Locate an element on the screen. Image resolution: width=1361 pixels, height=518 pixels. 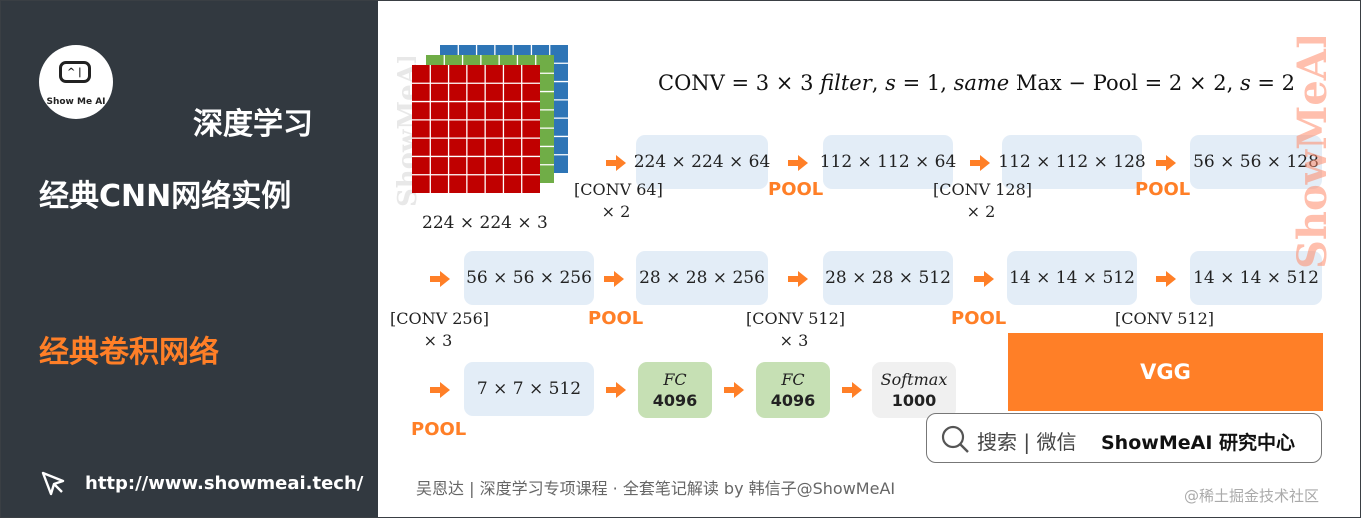
row2-box-3: 28 × 28 × 512 is located at coordinates (888, 278).